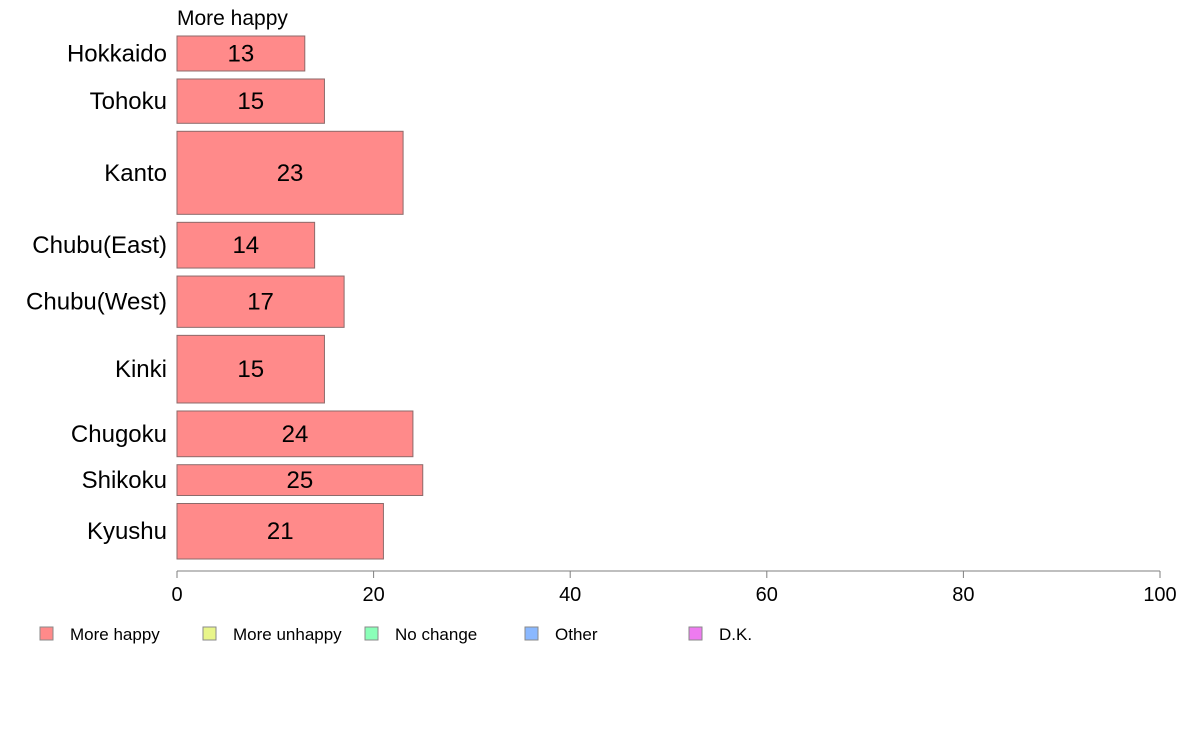 Image resolution: width=1188 pixels, height=736 pixels. I want to click on legend-label: Other, so click(576, 634).